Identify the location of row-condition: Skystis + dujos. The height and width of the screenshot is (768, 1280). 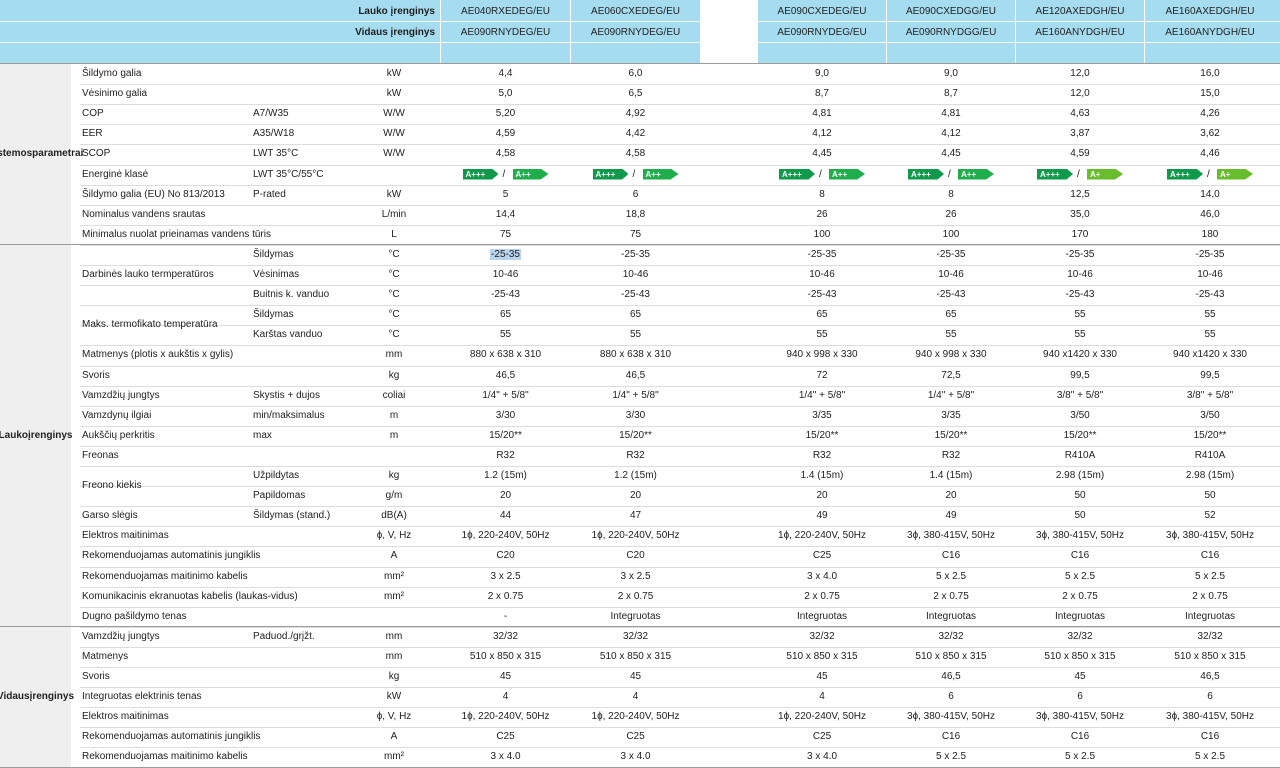
(286, 395).